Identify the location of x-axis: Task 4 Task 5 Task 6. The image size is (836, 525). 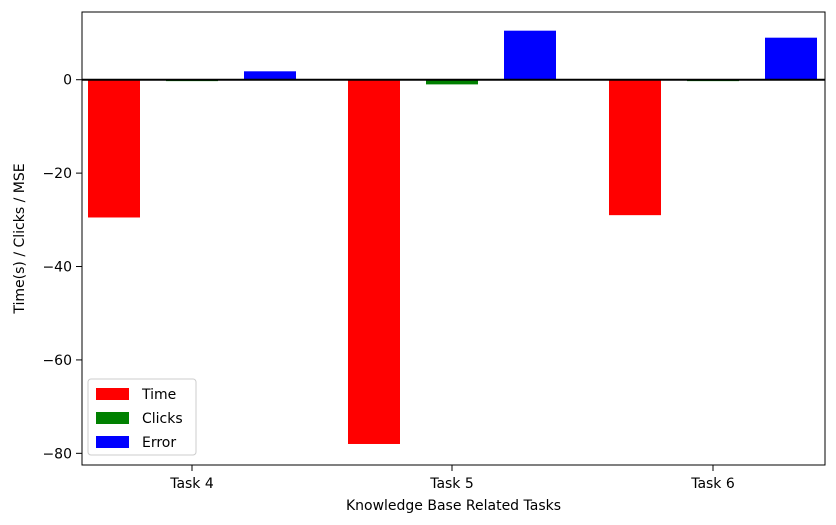
(452, 478).